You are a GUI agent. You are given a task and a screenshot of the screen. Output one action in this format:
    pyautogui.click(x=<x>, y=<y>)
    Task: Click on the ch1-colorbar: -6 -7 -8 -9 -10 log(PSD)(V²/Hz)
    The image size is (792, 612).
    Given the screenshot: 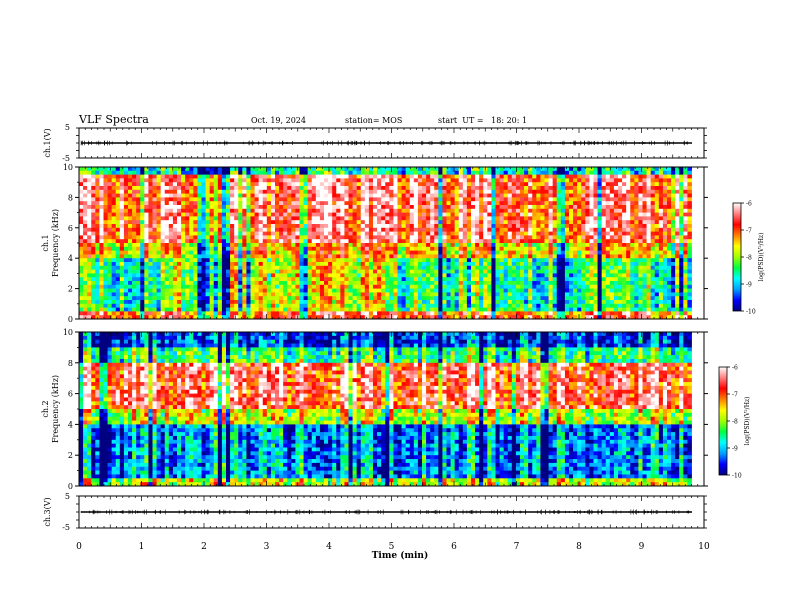 What is the action you would take?
    pyautogui.click(x=748, y=258)
    